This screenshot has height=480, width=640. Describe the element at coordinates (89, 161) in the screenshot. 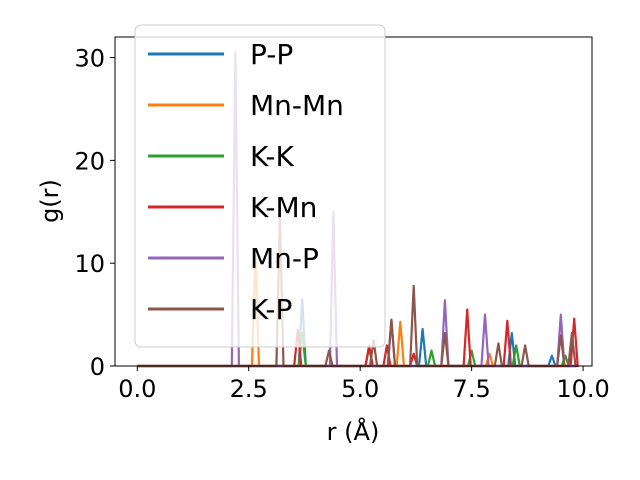

I see `y-tick-label: 20` at that location.